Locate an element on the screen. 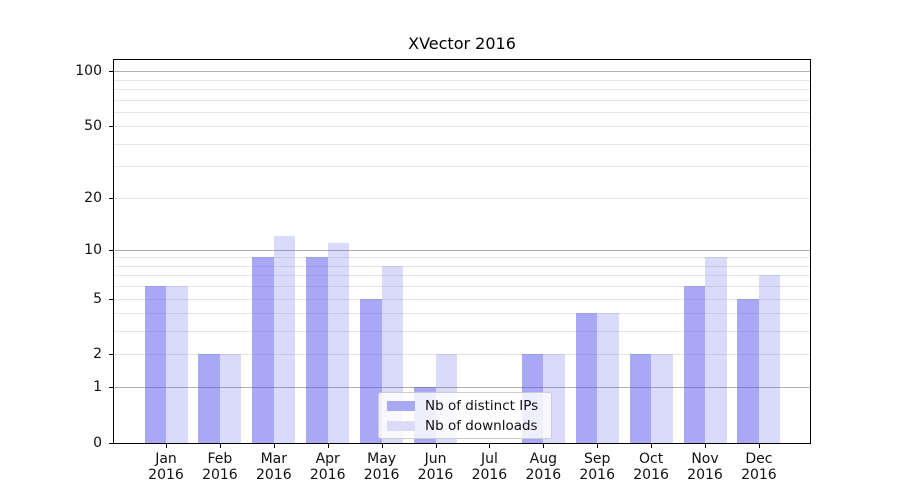  x-tick-label: Jun 2016 is located at coordinates (436, 467).